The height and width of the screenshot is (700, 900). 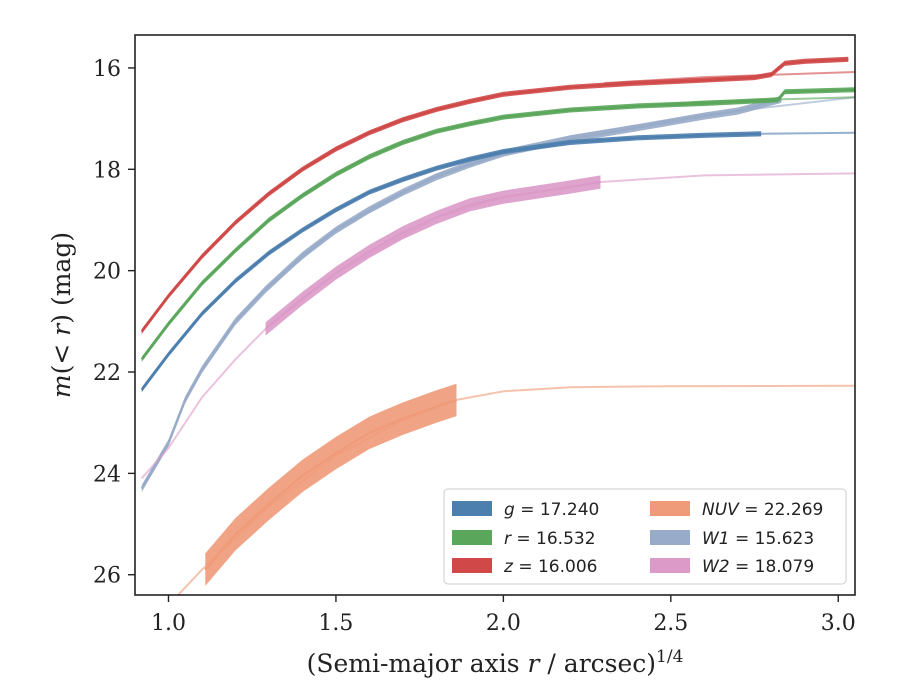 What do you see at coordinates (107, 576) in the screenshot?
I see `y-tick-label: 26` at bounding box center [107, 576].